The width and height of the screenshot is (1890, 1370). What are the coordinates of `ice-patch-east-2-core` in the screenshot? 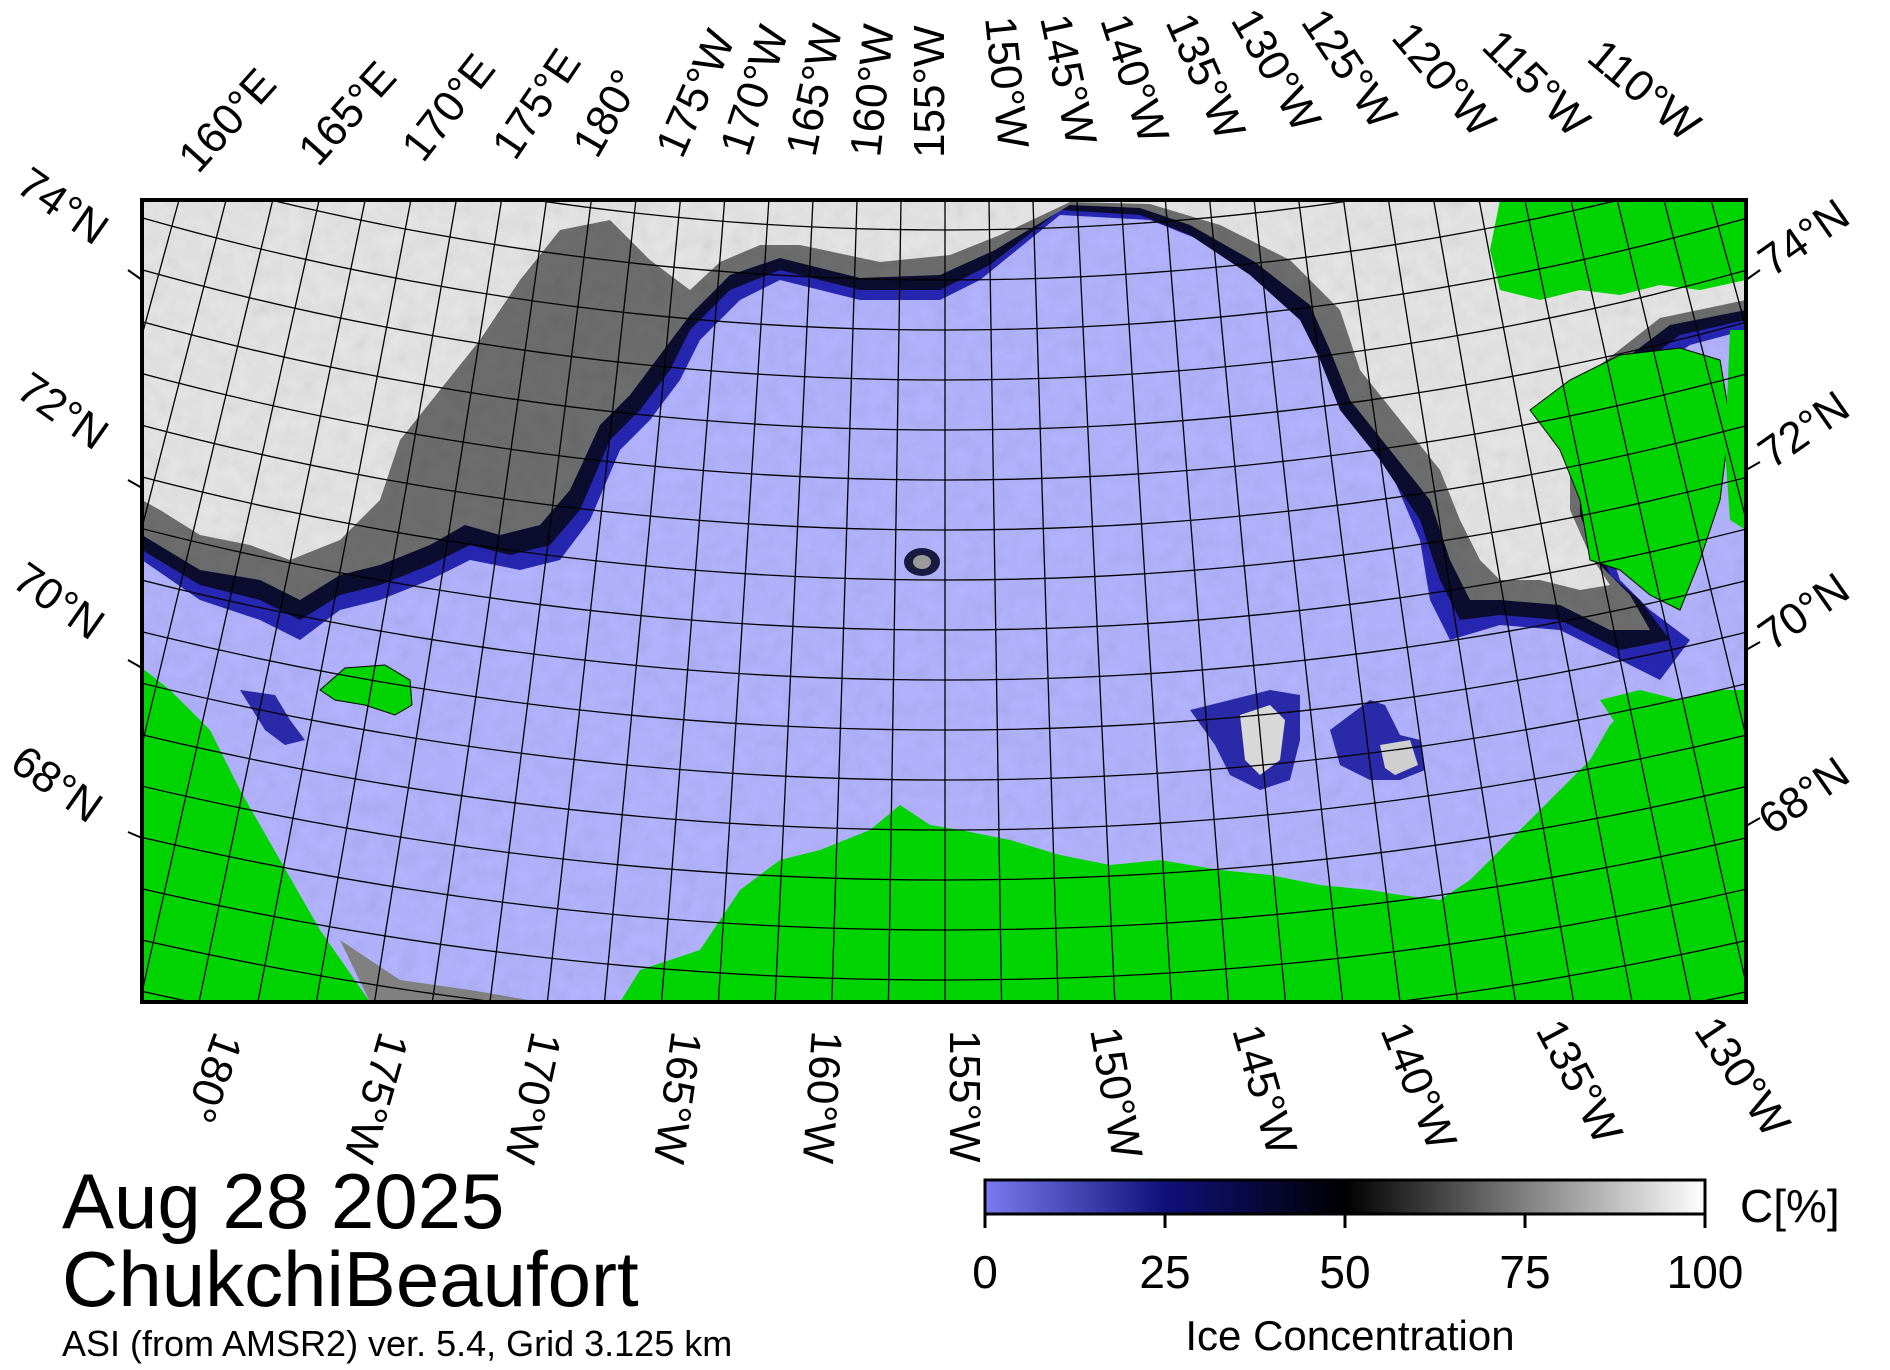 It's located at (1399, 757).